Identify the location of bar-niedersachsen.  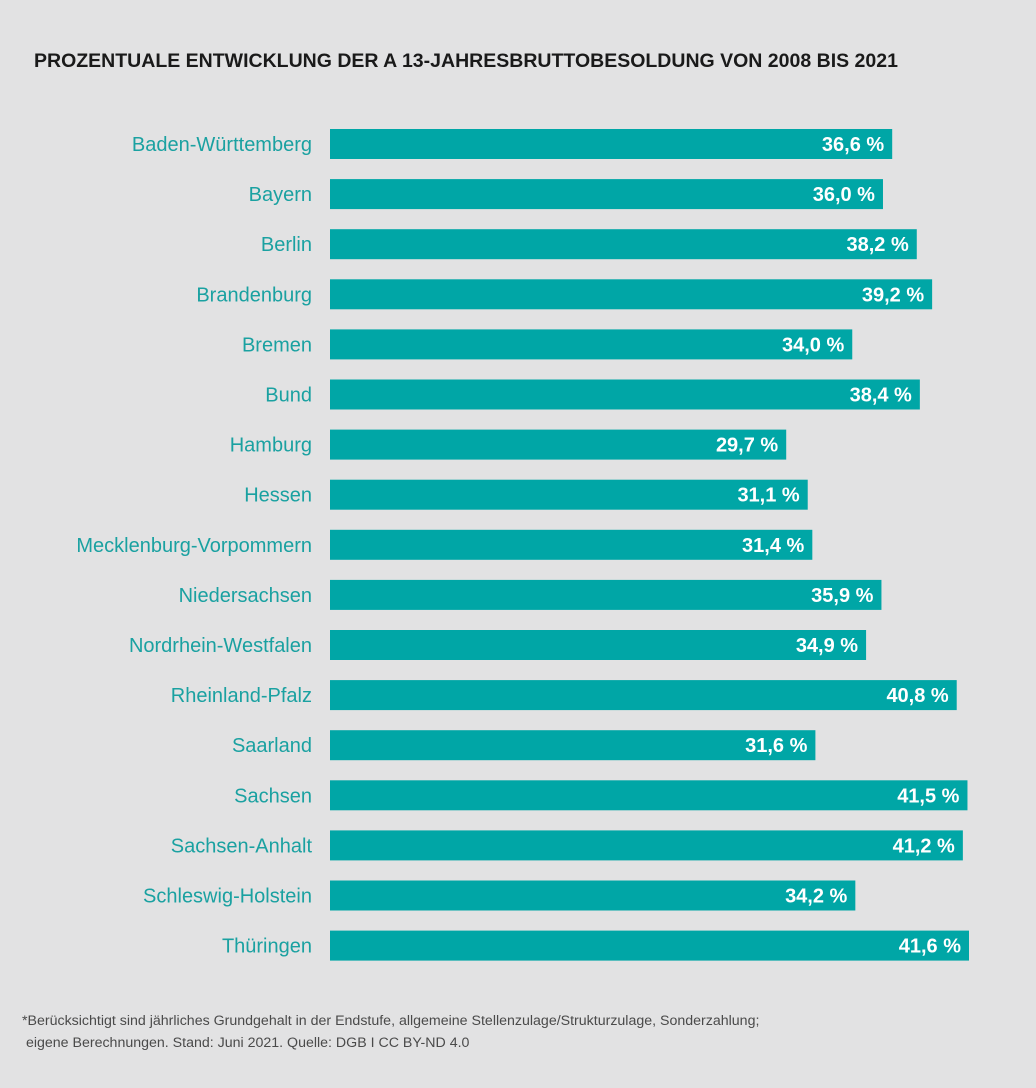
(606, 594).